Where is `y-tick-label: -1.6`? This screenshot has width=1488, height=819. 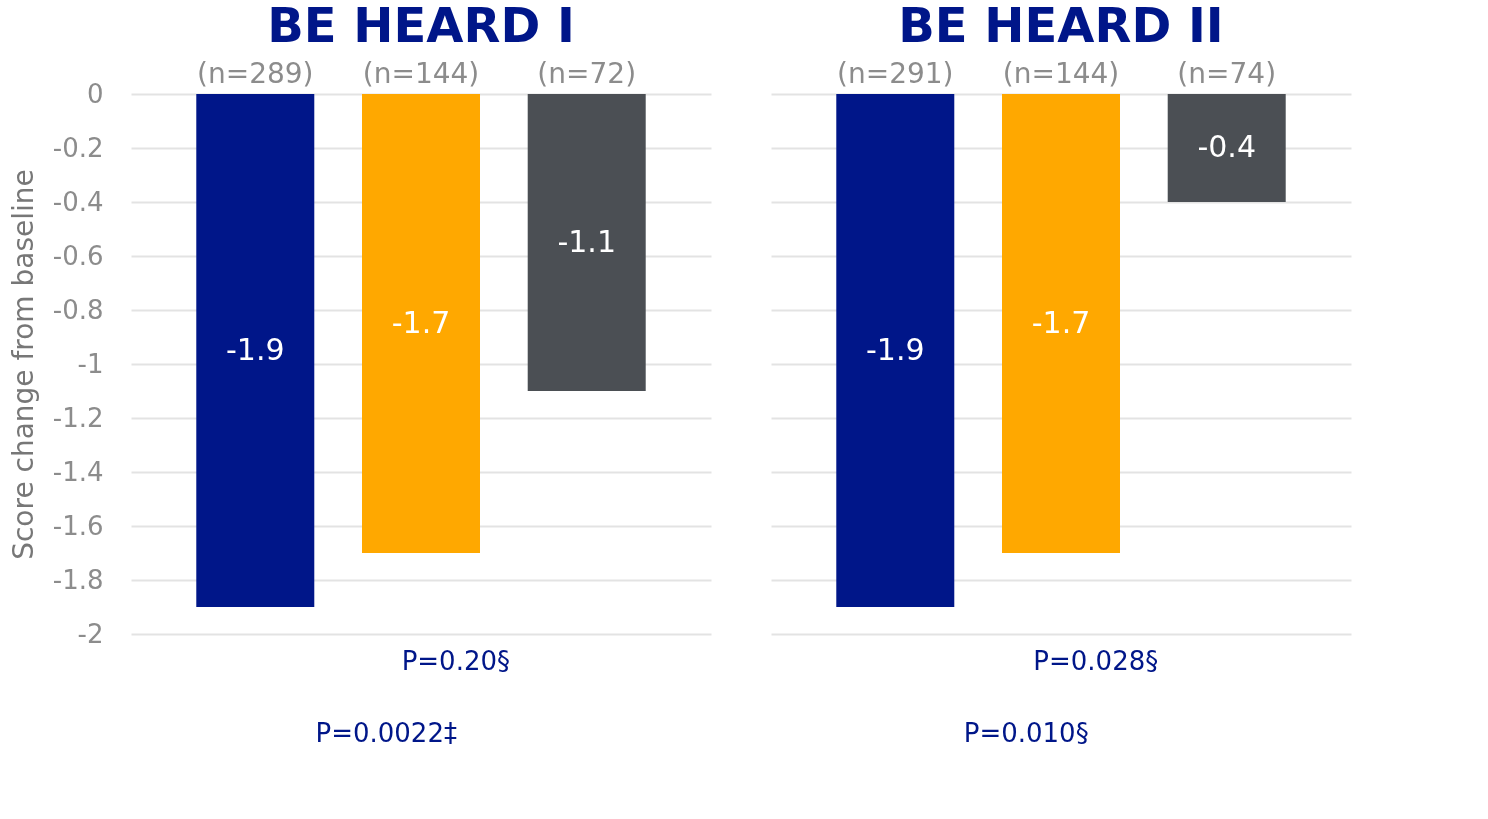
y-tick-label: -1.6 is located at coordinates (78, 525).